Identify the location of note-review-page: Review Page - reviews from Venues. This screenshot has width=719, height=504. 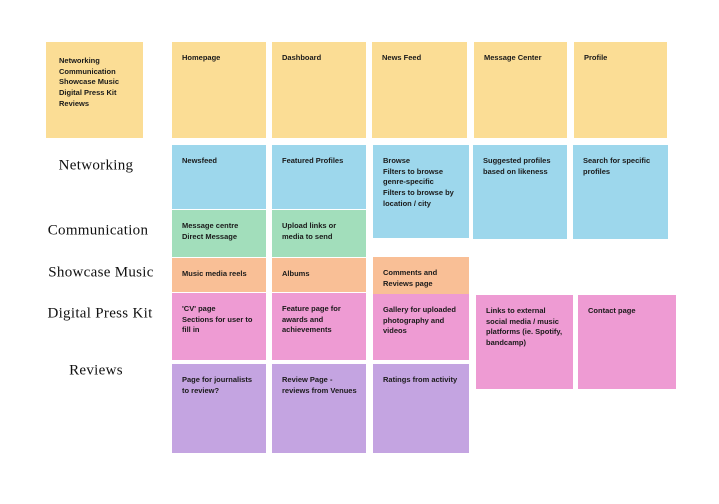
(319, 408).